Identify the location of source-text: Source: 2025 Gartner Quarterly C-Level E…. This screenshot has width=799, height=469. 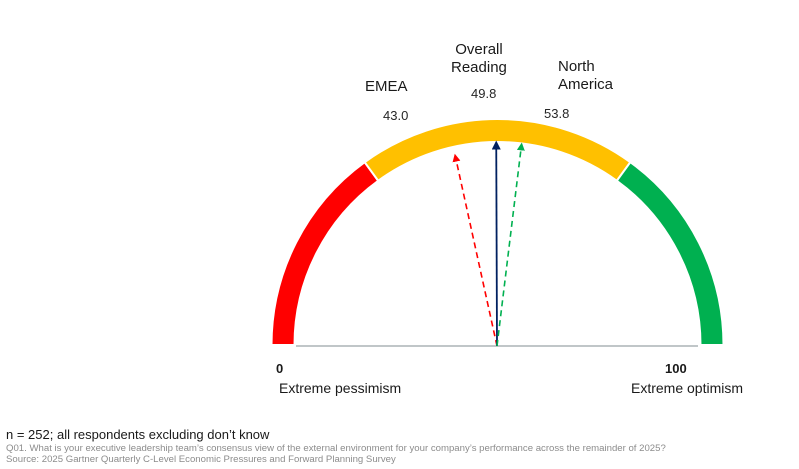
(201, 459).